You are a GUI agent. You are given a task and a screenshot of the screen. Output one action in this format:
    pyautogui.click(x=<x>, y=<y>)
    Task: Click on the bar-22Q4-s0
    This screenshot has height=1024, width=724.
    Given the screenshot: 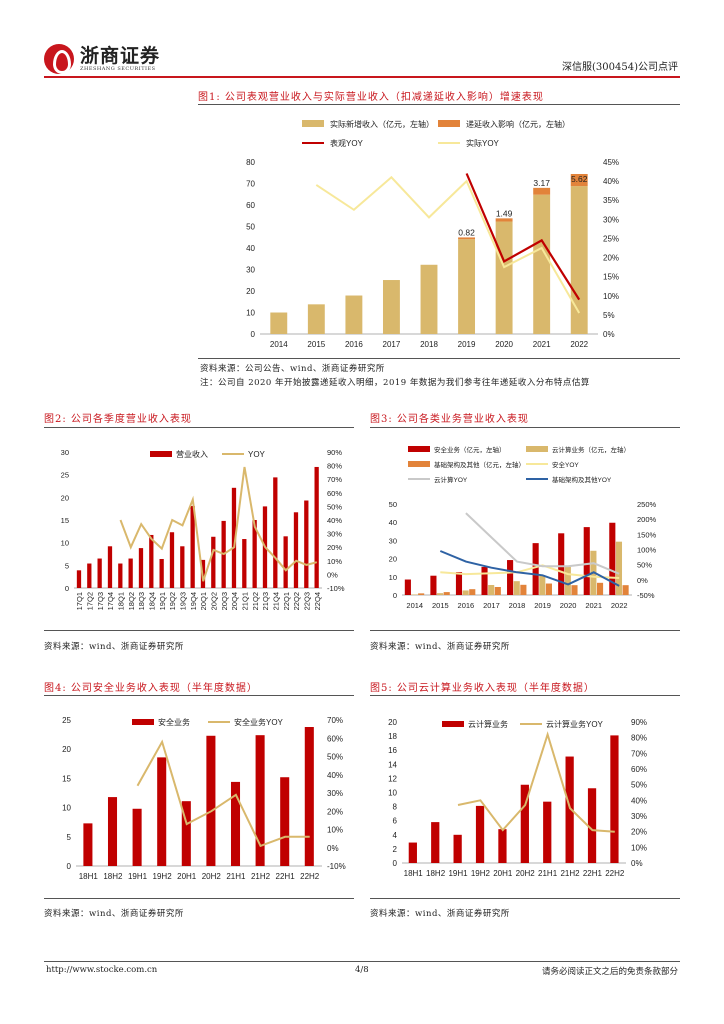 What is the action you would take?
    pyautogui.click(x=316, y=527)
    